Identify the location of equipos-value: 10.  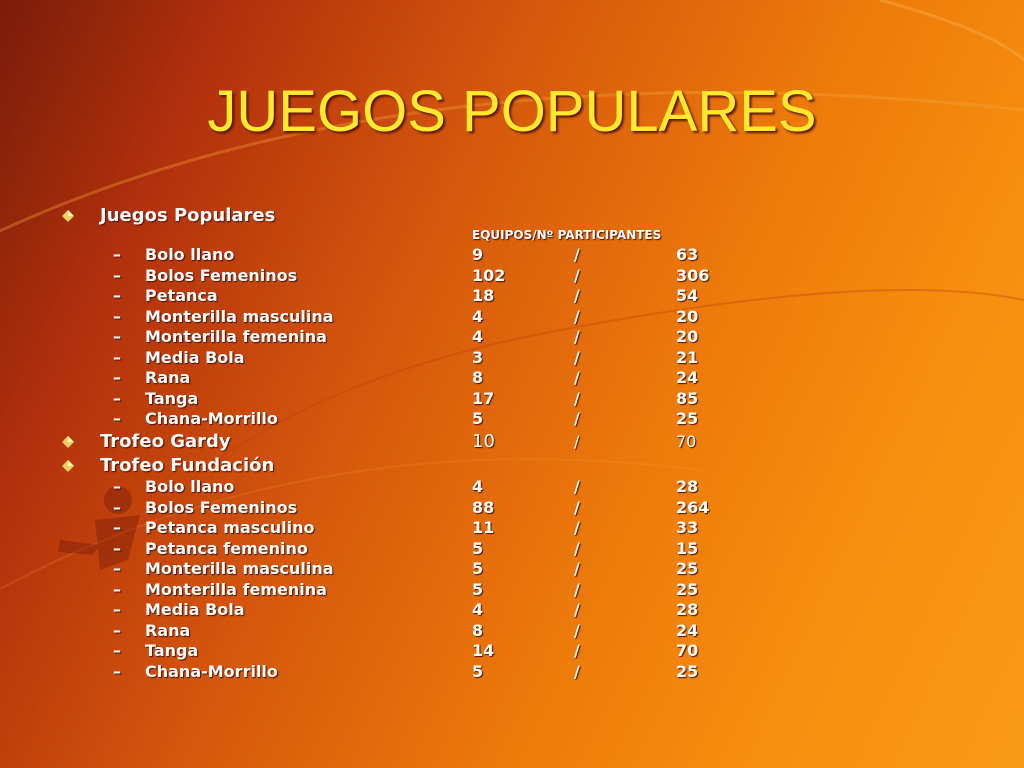
(483, 441).